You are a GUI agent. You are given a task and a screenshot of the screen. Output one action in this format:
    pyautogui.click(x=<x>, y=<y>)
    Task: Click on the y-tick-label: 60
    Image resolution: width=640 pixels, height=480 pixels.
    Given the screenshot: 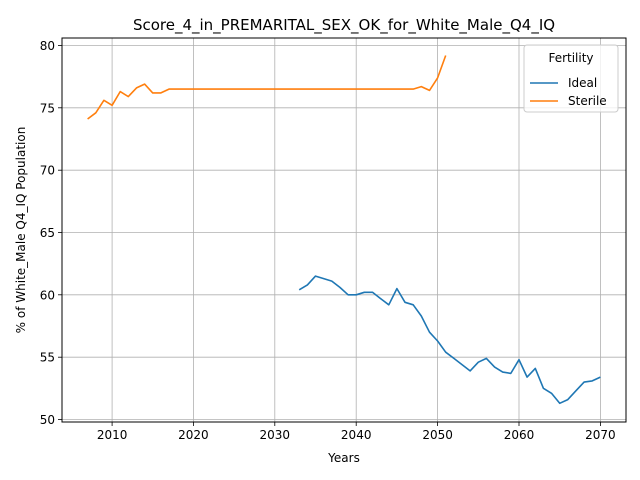 What is the action you would take?
    pyautogui.click(x=47, y=295)
    